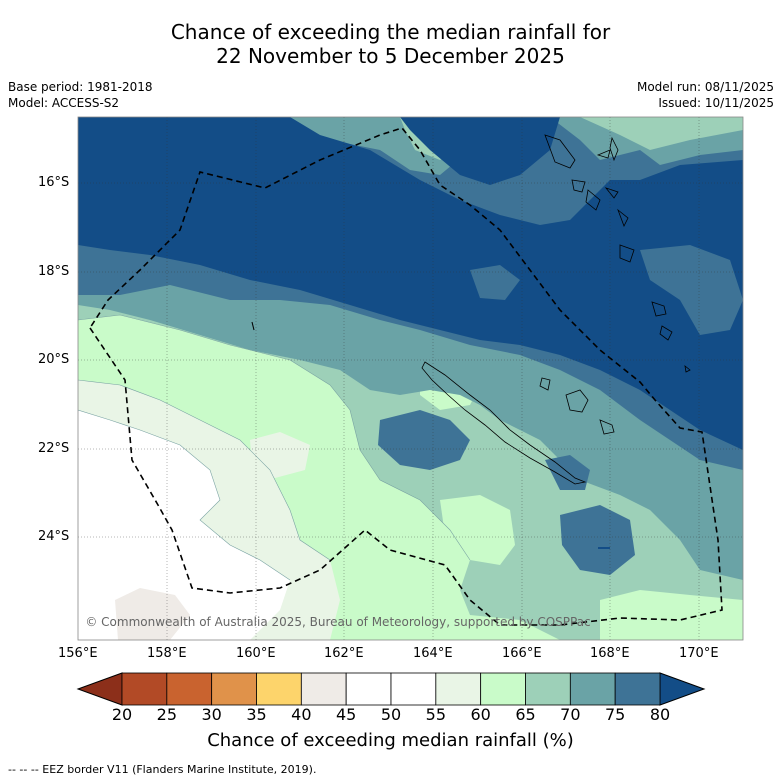  What do you see at coordinates (166, 714) in the screenshot?
I see `colorbar-tick-label: 25` at bounding box center [166, 714].